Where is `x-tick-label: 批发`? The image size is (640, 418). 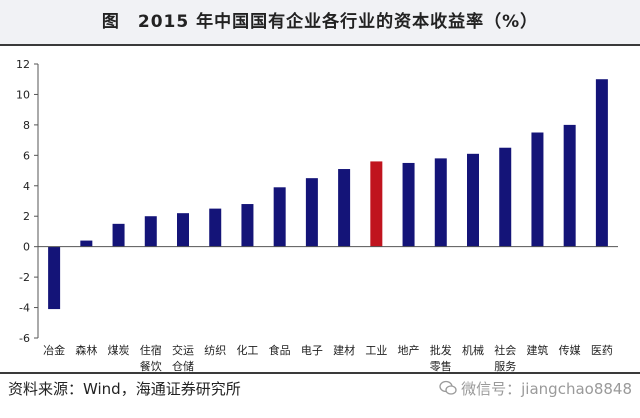 x-tick-label: 批发 is located at coordinates (441, 350).